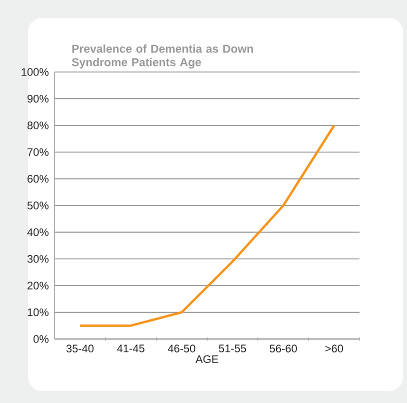 This screenshot has width=407, height=403. Describe the element at coordinates (38, 152) in the screenshot. I see `y-tick-label: 70%` at that location.